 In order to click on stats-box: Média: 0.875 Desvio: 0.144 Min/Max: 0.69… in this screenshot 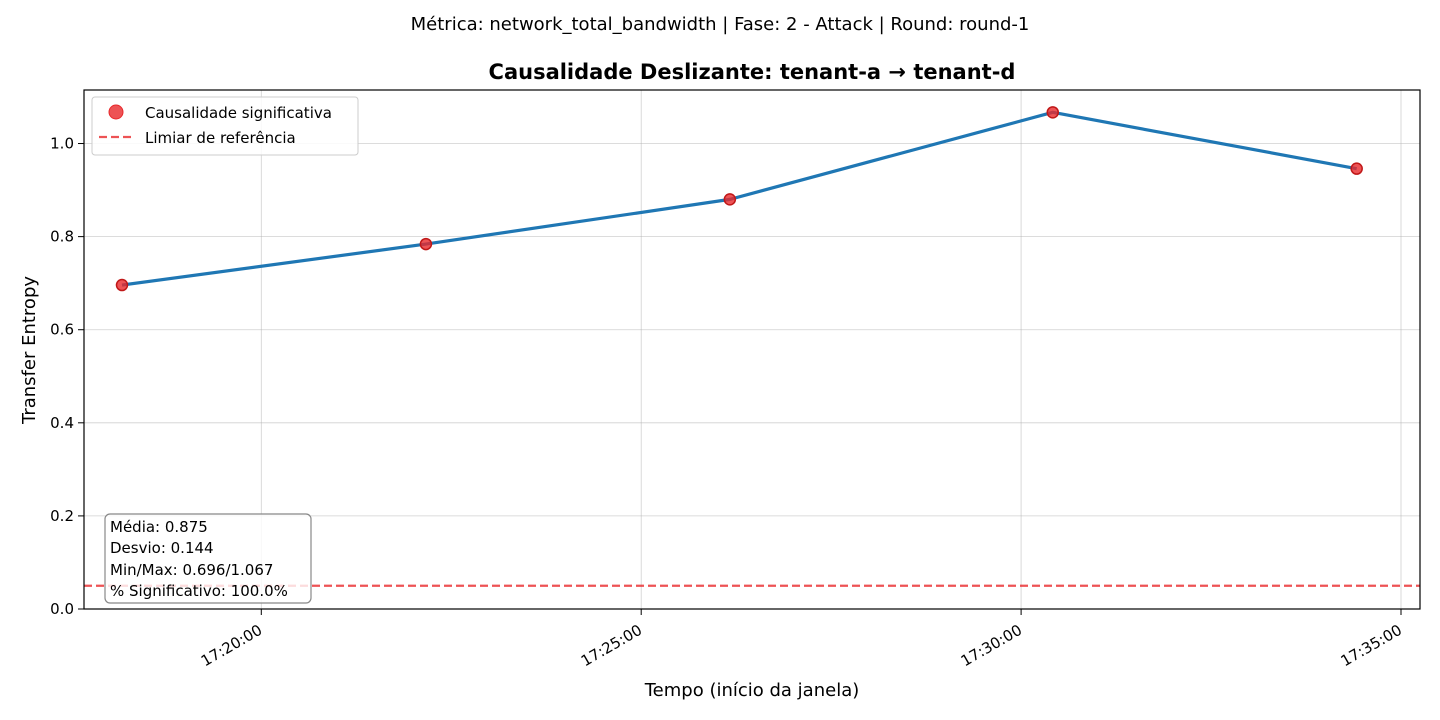, I will do `click(208, 558)`.